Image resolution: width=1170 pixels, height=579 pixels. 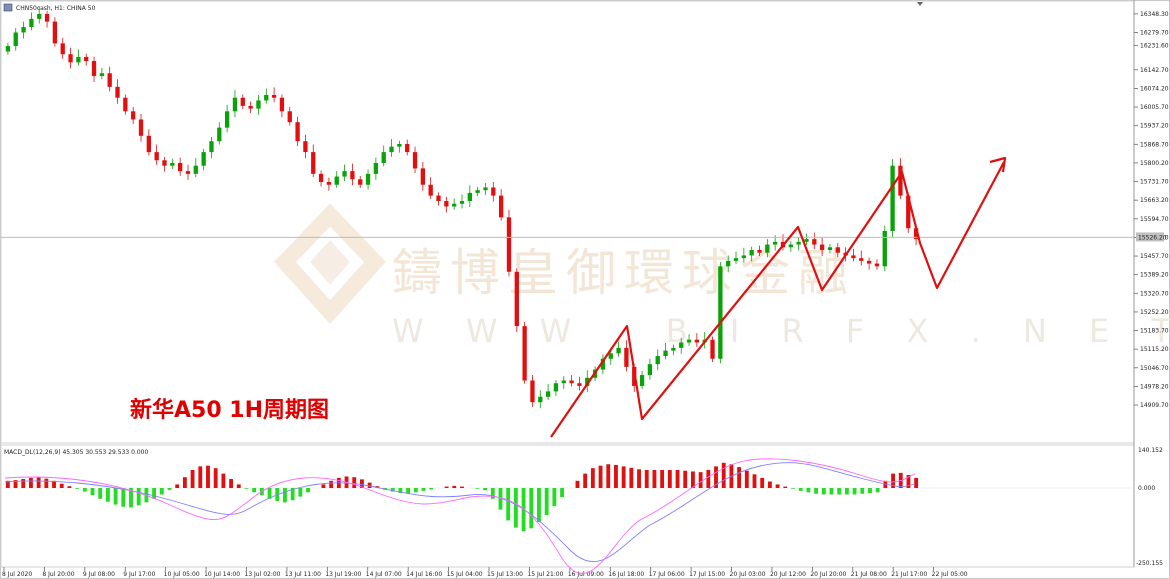 I want to click on price-tick-label: 16279.70, so click(x=1154, y=33).